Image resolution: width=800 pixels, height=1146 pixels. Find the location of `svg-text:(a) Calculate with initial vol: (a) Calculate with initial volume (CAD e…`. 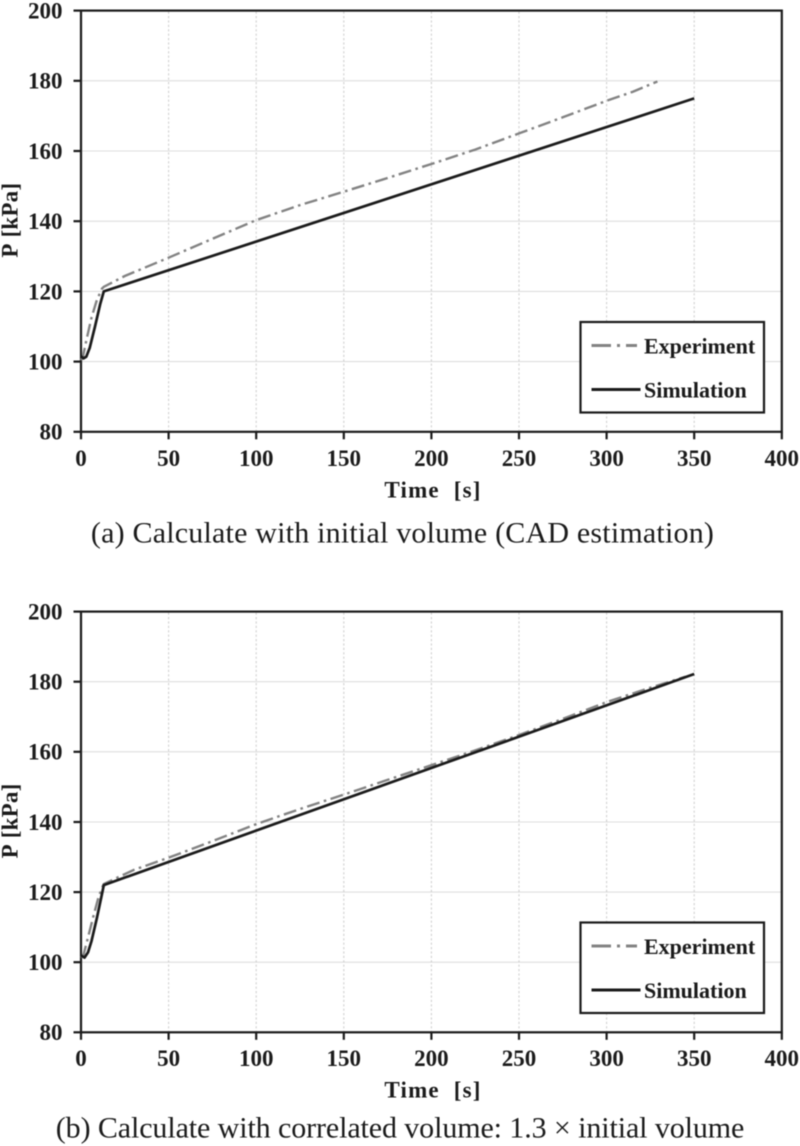

svg-text:(a) Calculate with initial vol: (a) Calculate with initial volume (CAD e… is located at coordinates (402, 533).